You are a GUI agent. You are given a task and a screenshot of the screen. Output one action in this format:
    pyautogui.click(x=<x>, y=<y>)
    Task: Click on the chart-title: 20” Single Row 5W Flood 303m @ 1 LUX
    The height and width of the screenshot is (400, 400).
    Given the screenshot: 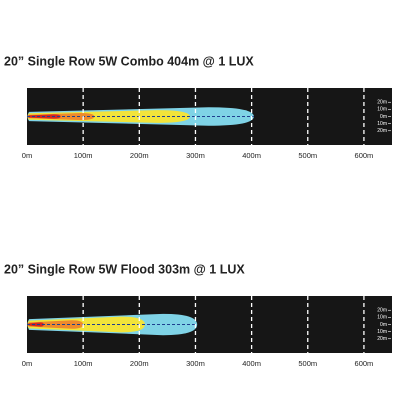 What is the action you would take?
    pyautogui.click(x=124, y=269)
    